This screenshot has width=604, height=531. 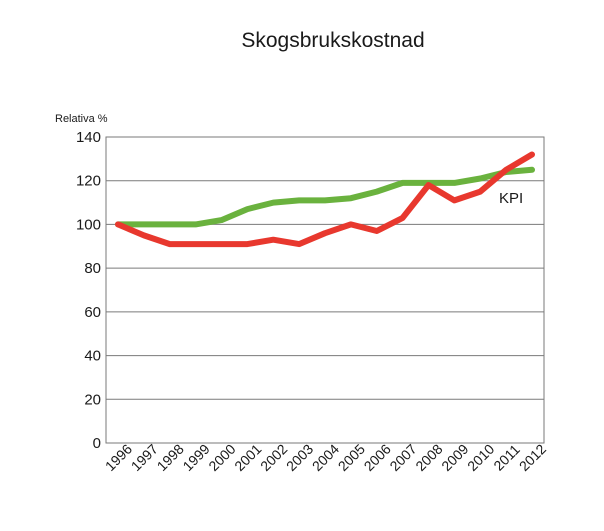 What do you see at coordinates (92, 312) in the screenshot?
I see `y-tick-label: 60` at bounding box center [92, 312].